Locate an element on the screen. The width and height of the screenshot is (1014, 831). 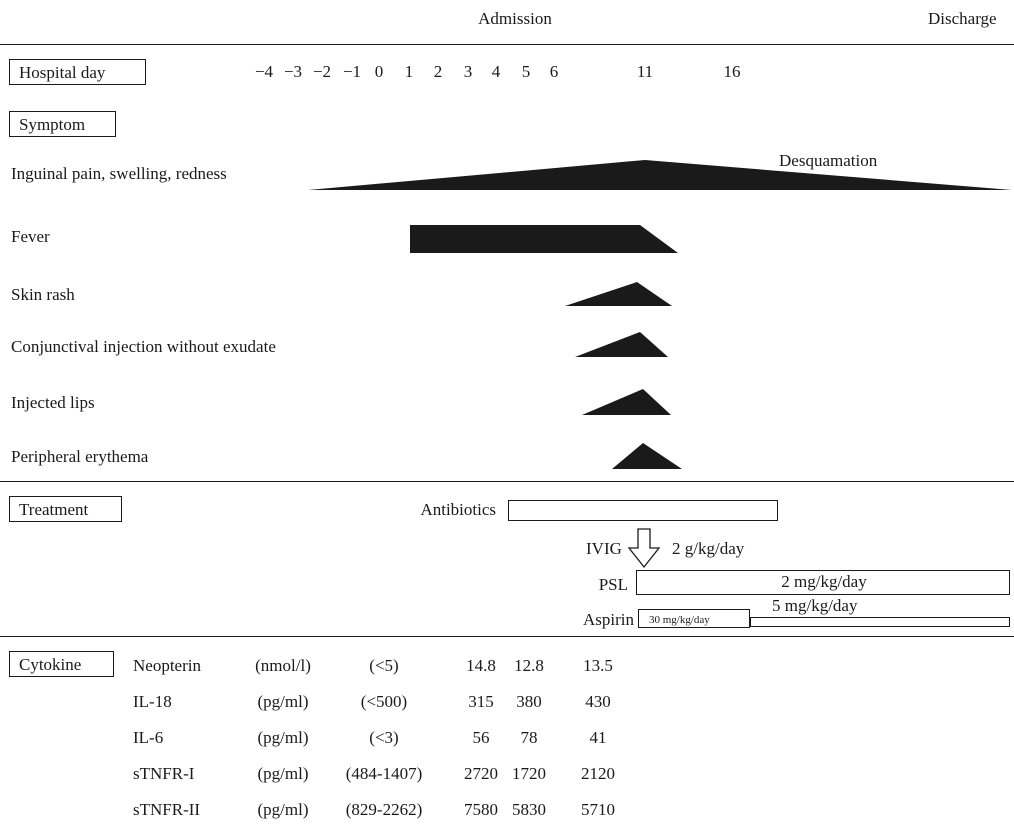
cytokine-value: 13.5 is located at coordinates (598, 665).